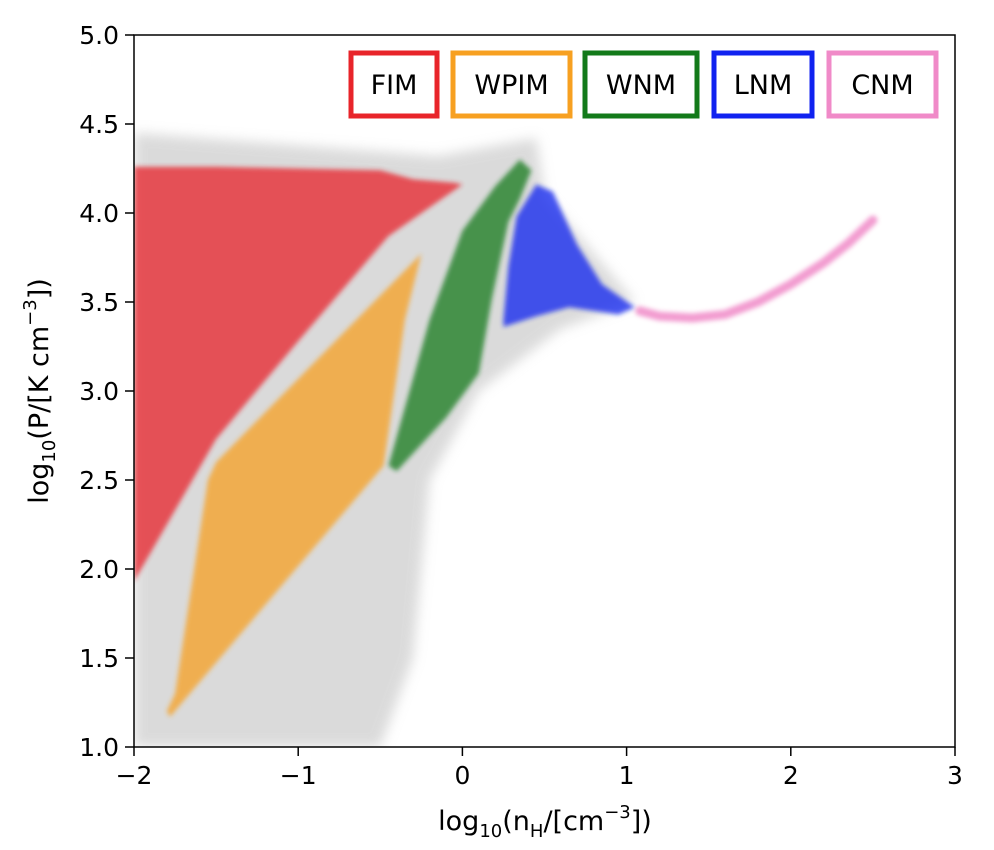  I want to click on legend: FIM WPIM WNM LNM CNM, so click(643, 84).